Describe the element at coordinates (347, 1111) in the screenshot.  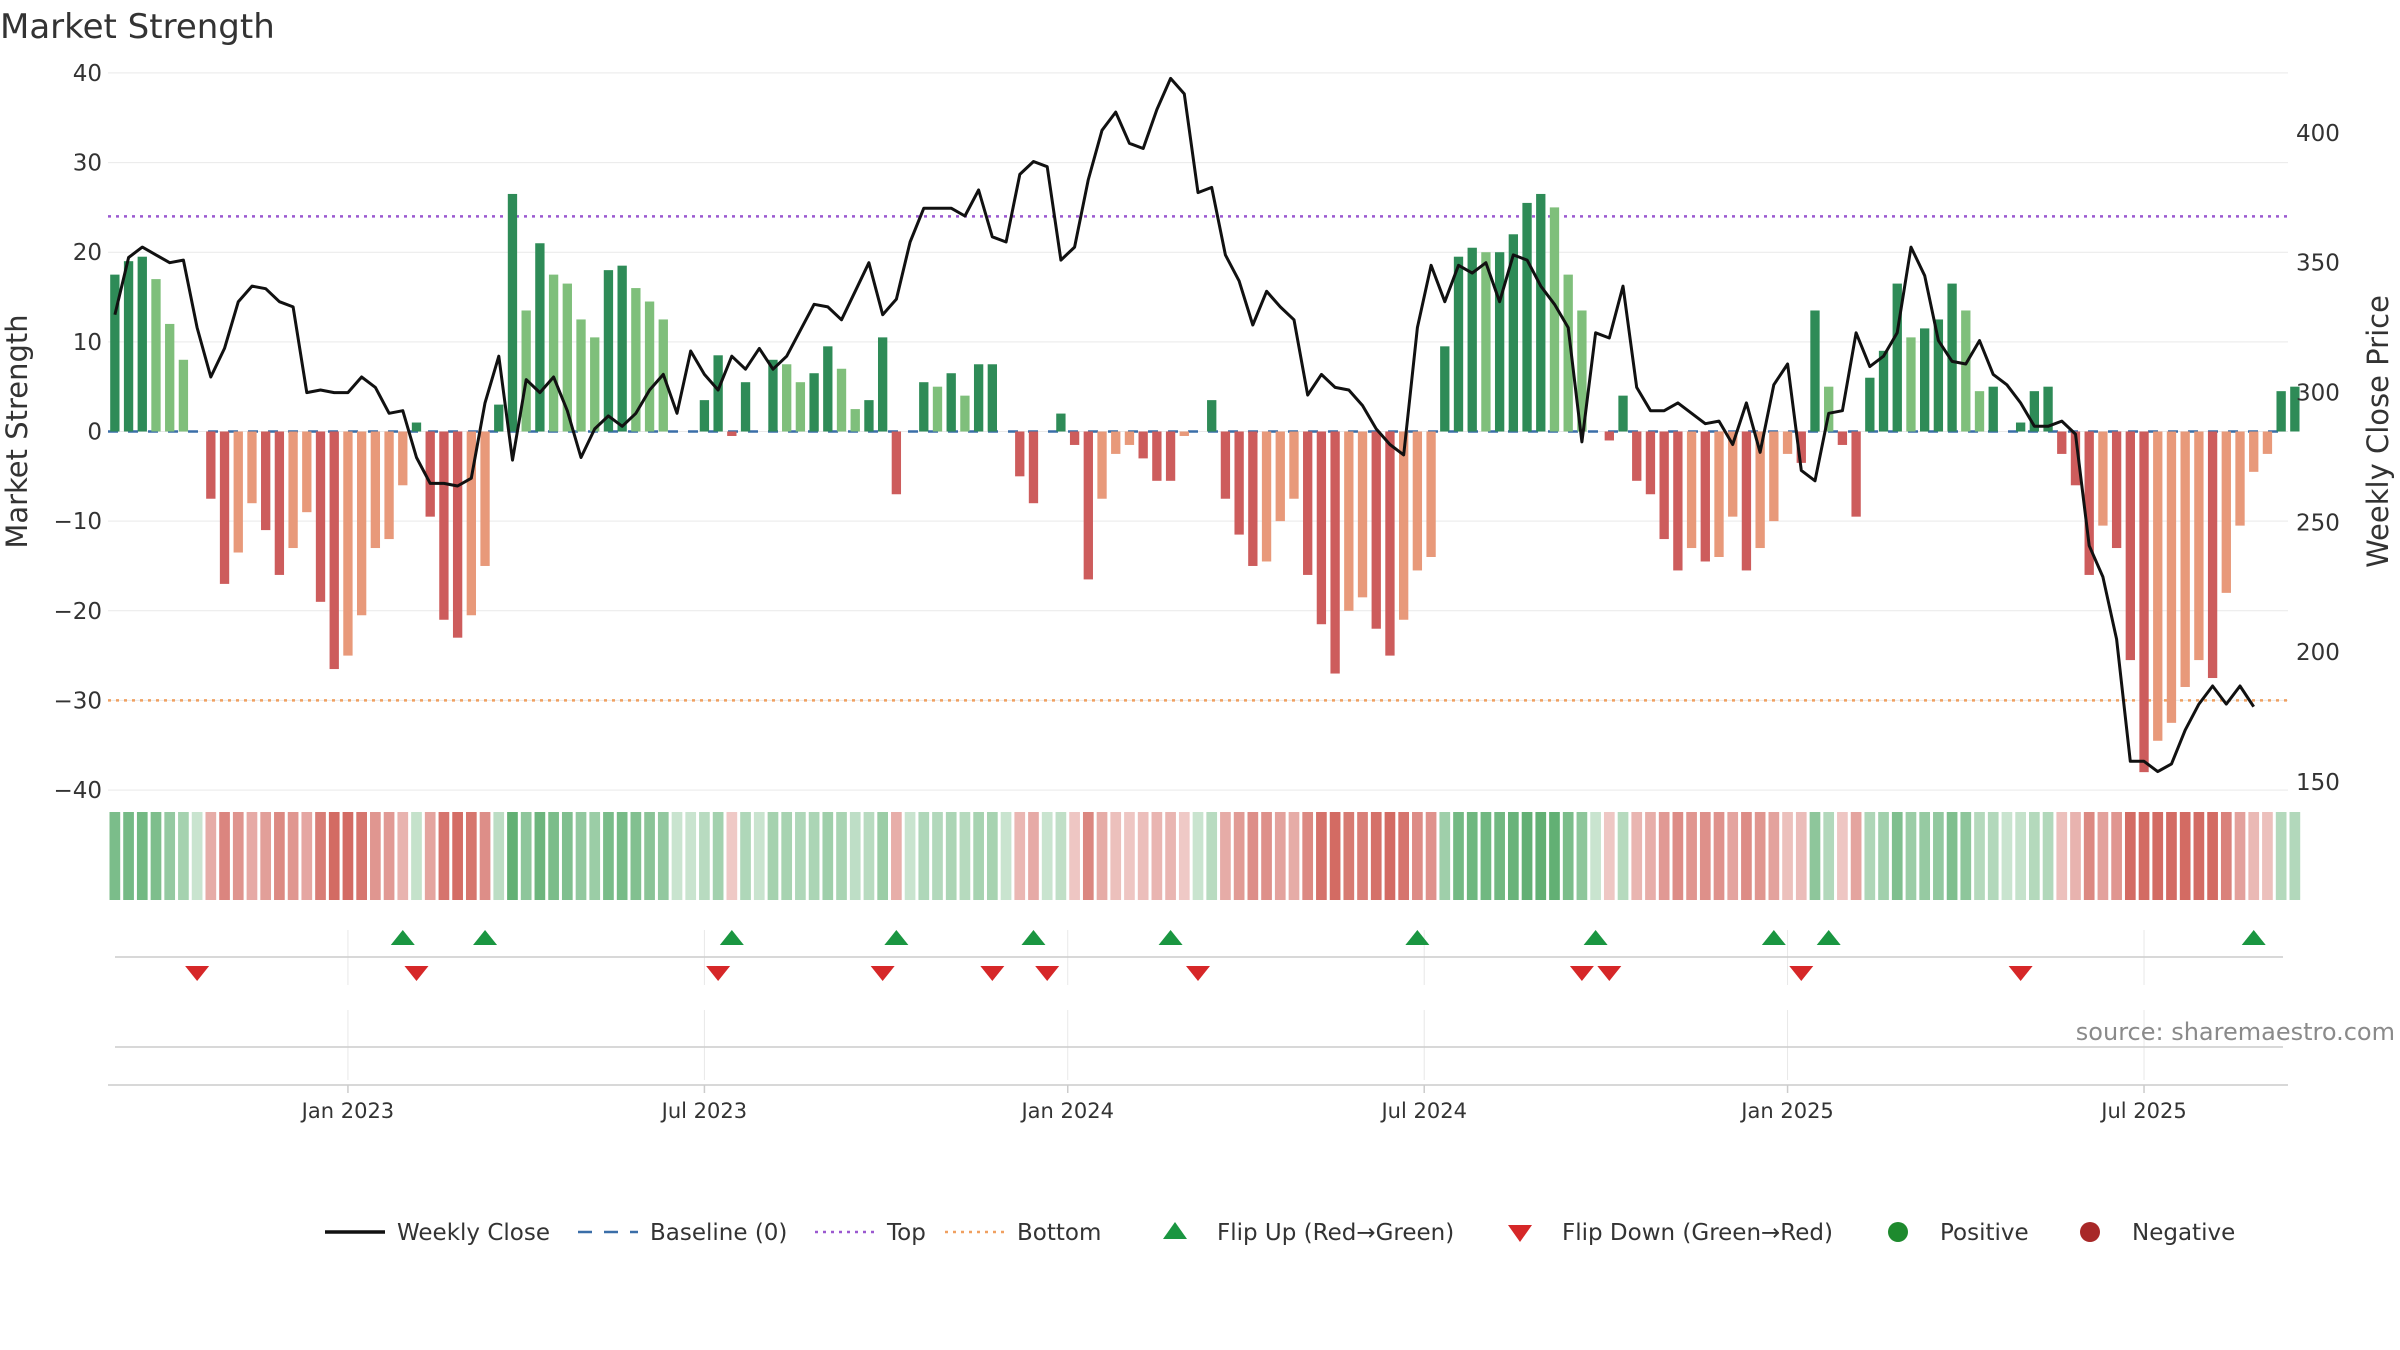
I see `x-tick-label: Jan 2023` at that location.